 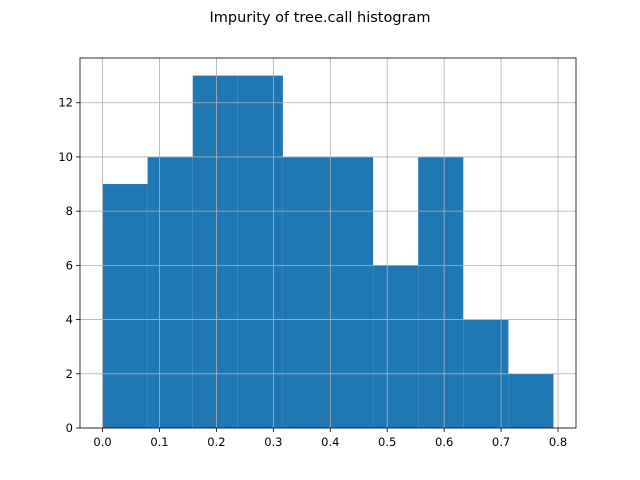 I want to click on x-tick-label: 0.5, so click(x=387, y=442).